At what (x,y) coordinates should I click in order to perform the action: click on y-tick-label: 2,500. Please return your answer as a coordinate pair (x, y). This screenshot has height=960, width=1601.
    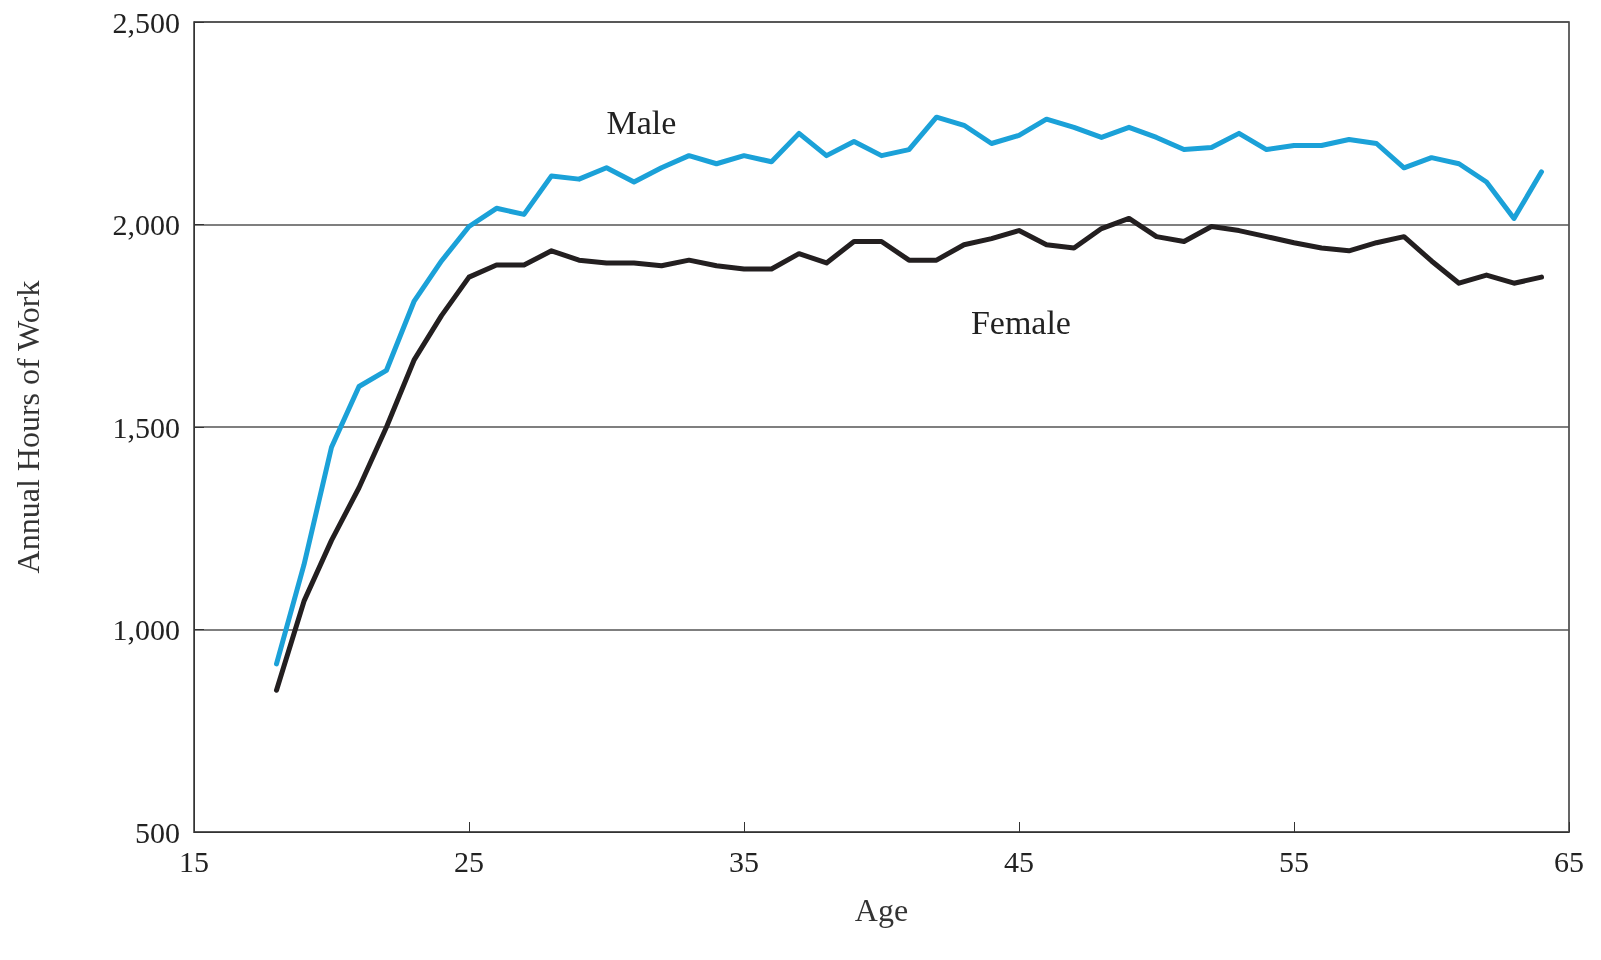
    Looking at the image, I should click on (146, 22).